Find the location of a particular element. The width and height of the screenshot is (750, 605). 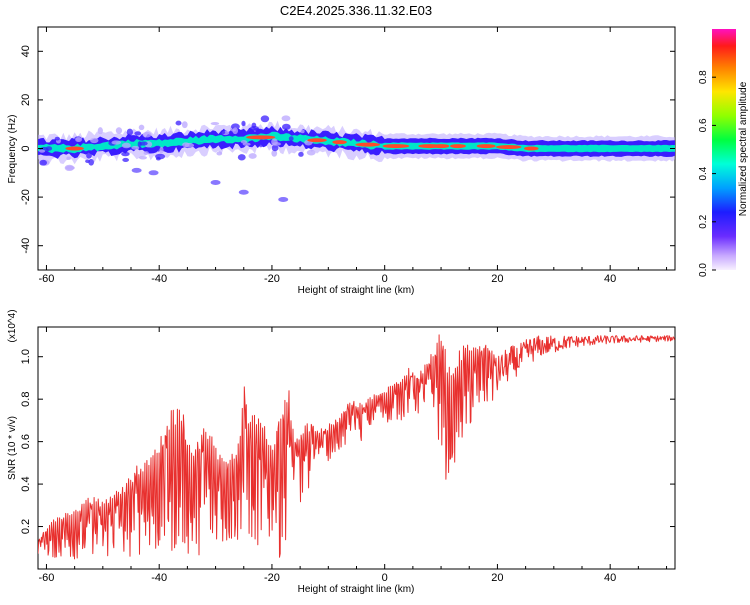

snr-x-label: Height of straight line (km) is located at coordinates (356, 589).